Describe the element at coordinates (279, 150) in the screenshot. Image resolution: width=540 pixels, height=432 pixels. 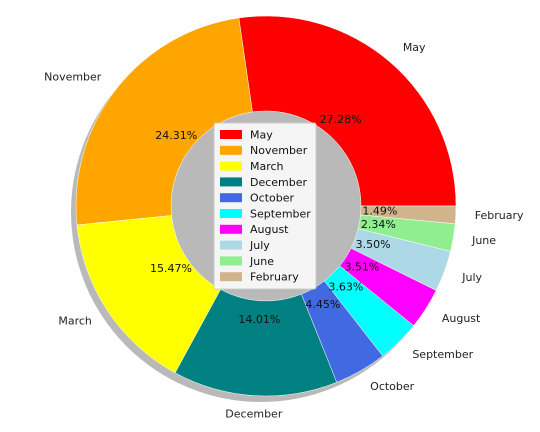
I see `legend-label-november: November` at that location.